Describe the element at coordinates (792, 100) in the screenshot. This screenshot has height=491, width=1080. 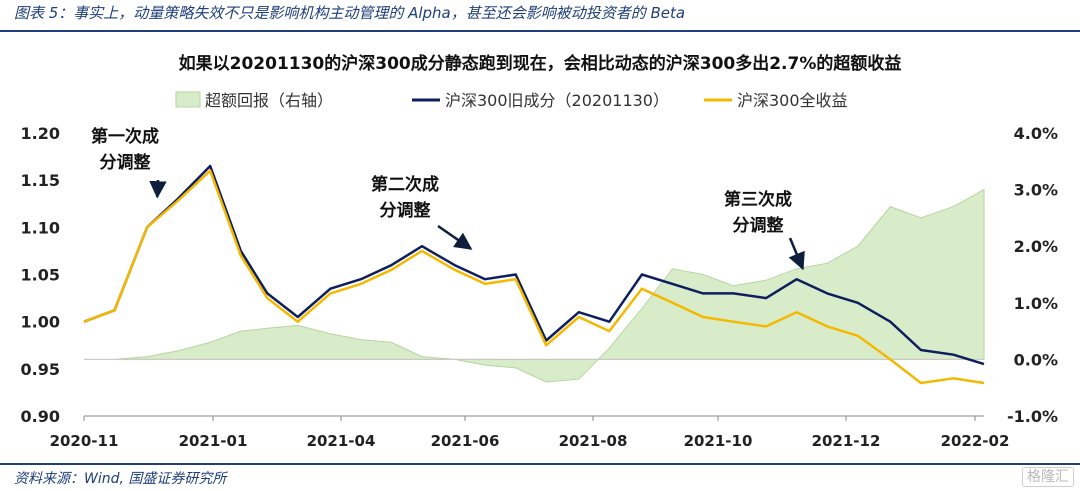
I see `legend-label-total: 沪深300全收益` at that location.